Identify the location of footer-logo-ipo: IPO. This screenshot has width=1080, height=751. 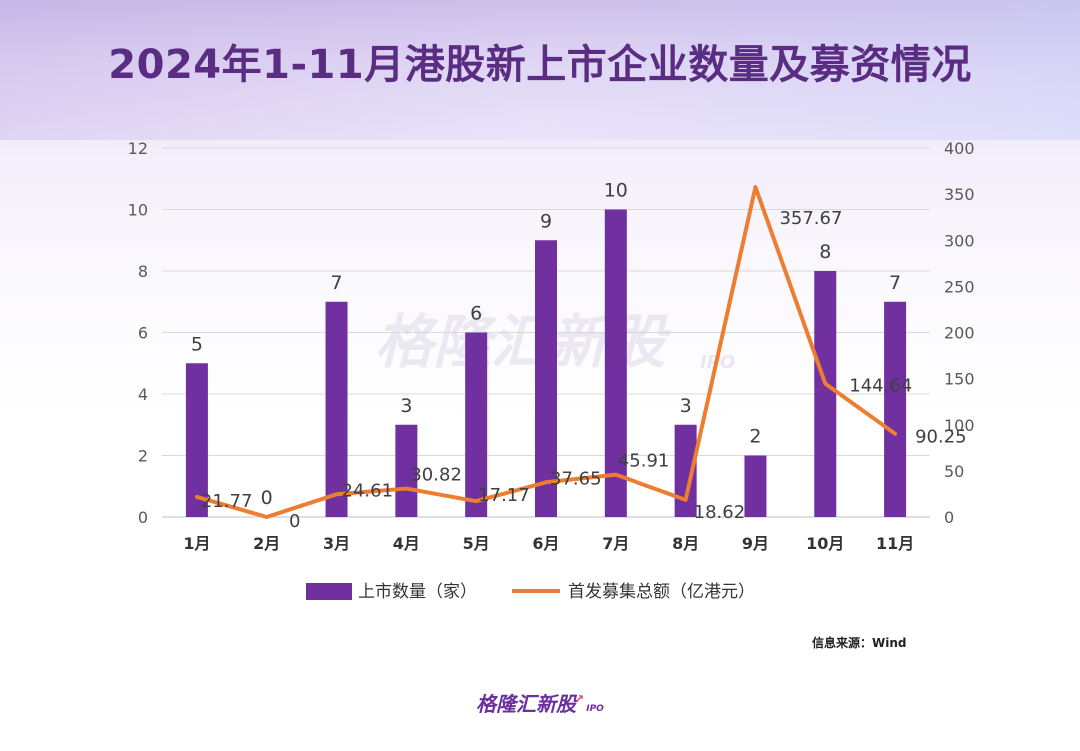
(595, 709).